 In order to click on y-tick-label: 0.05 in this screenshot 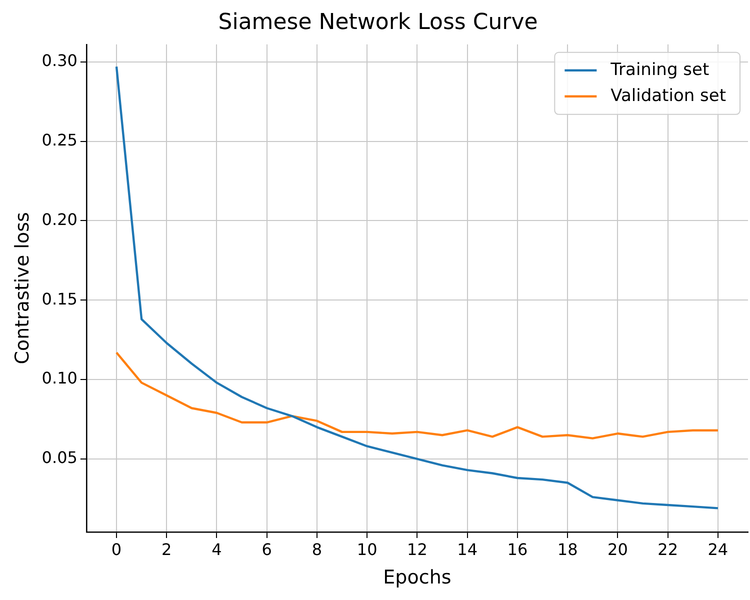, I will do `click(60, 458)`.